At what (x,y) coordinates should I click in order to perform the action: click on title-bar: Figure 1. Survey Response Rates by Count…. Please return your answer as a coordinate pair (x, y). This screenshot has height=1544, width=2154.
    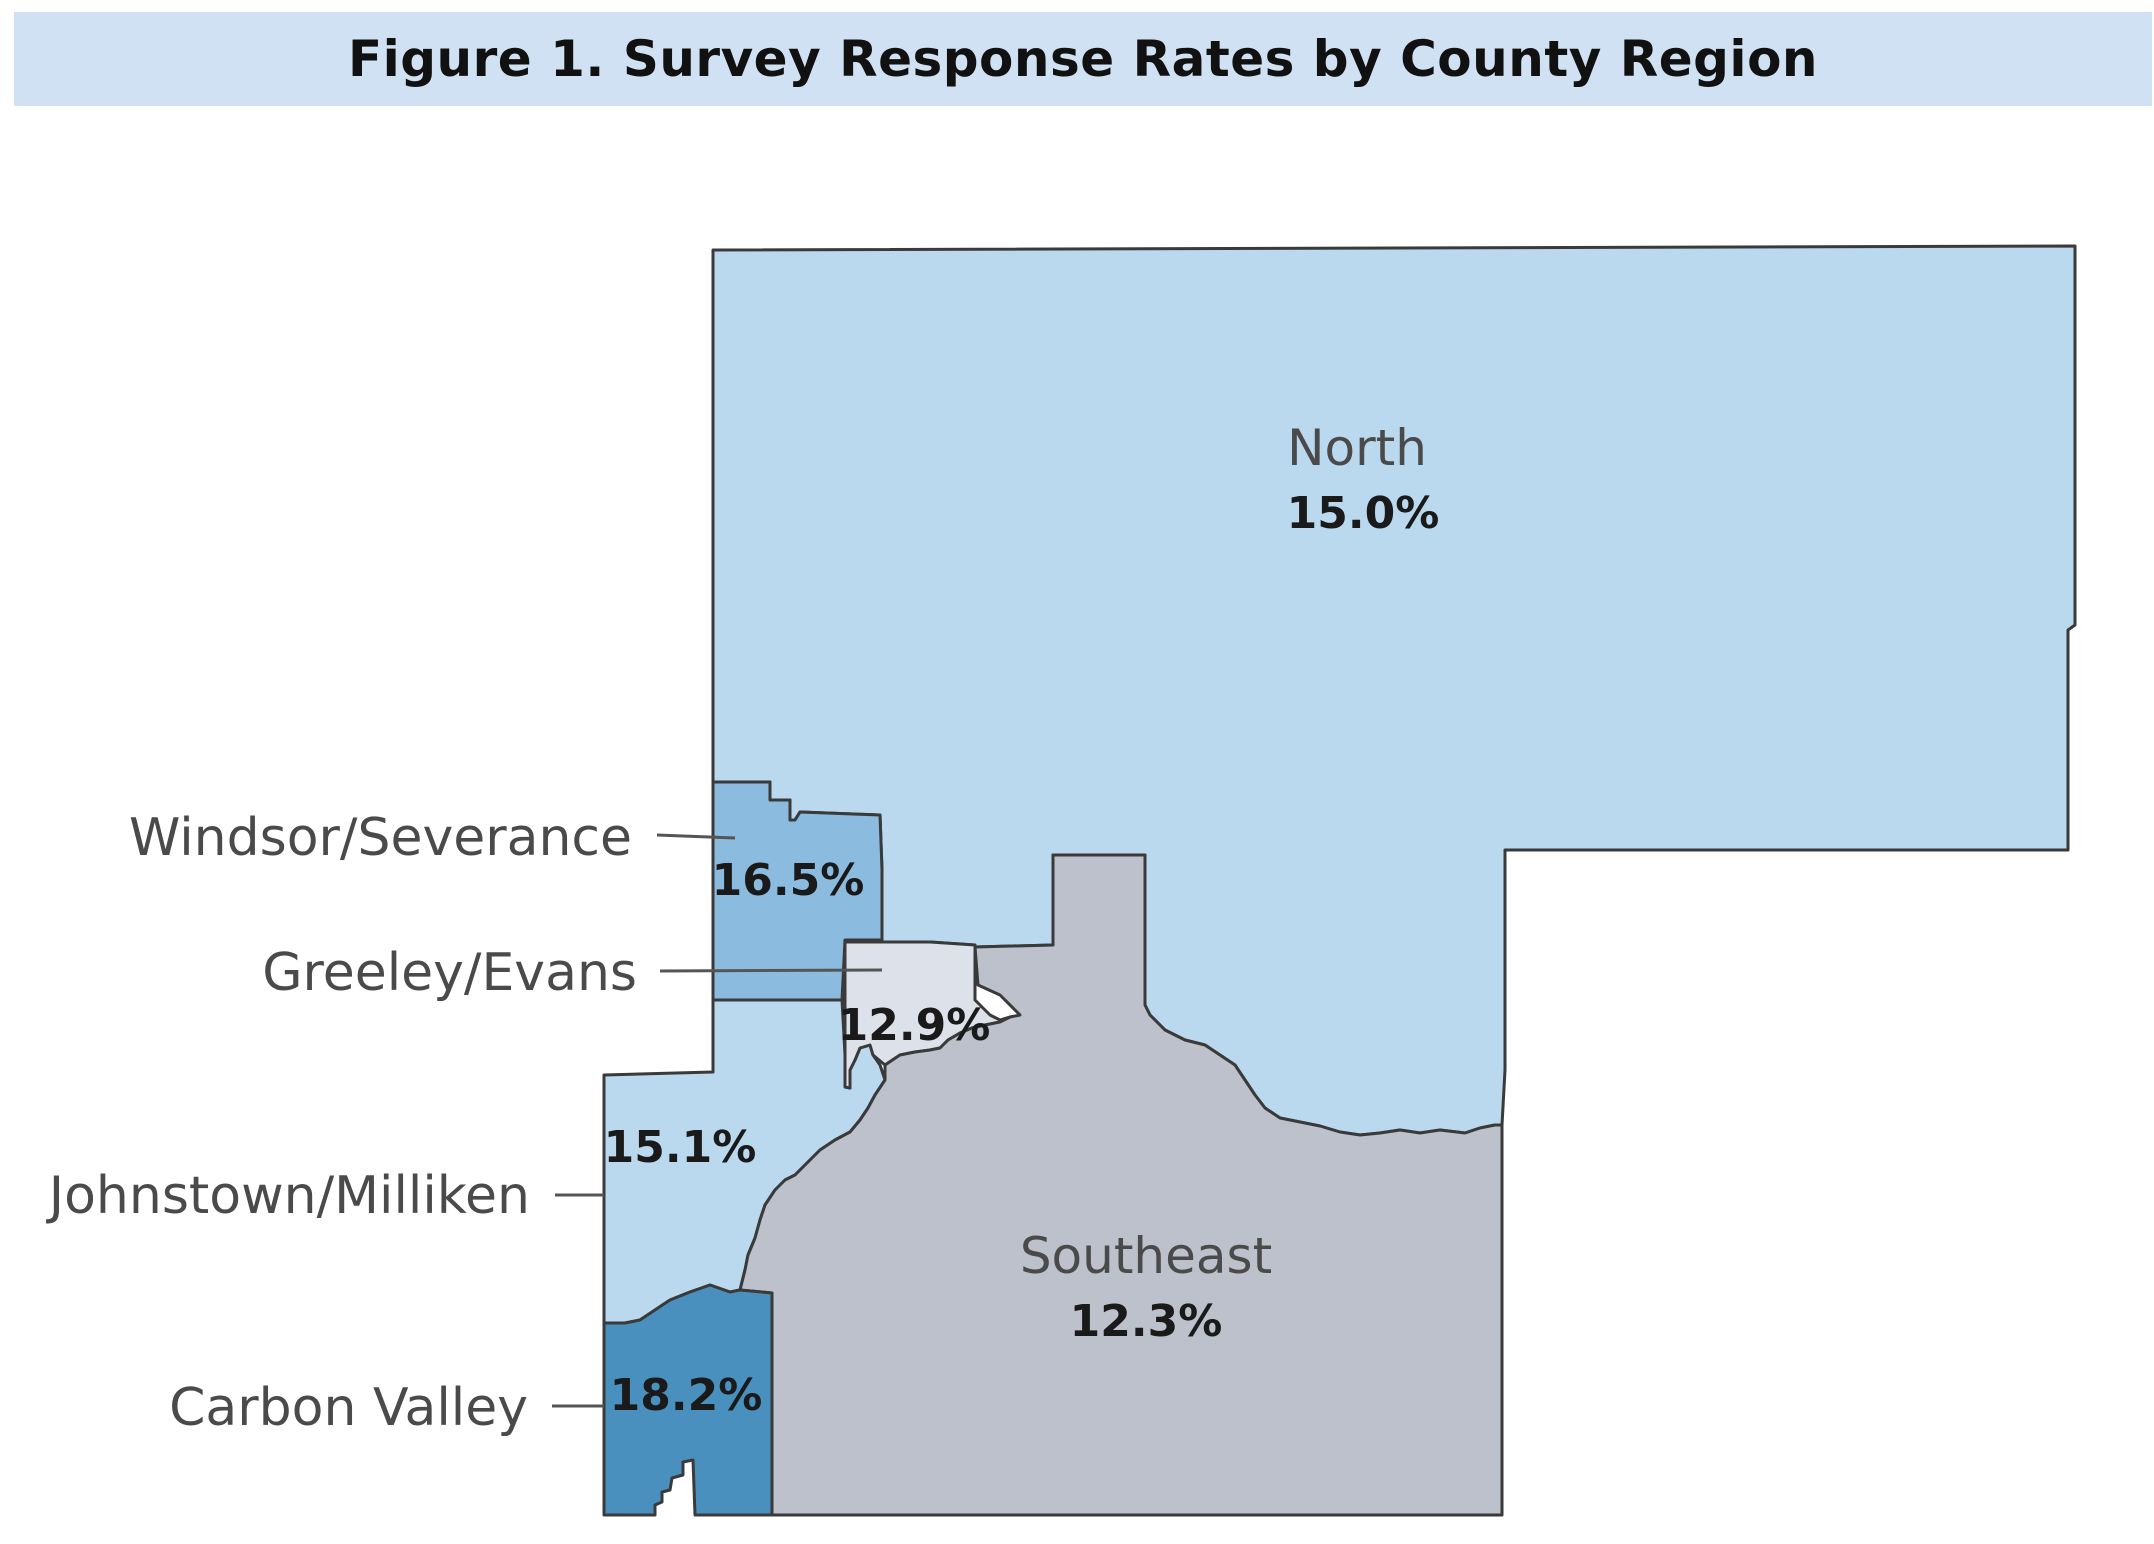
    Looking at the image, I should click on (1083, 59).